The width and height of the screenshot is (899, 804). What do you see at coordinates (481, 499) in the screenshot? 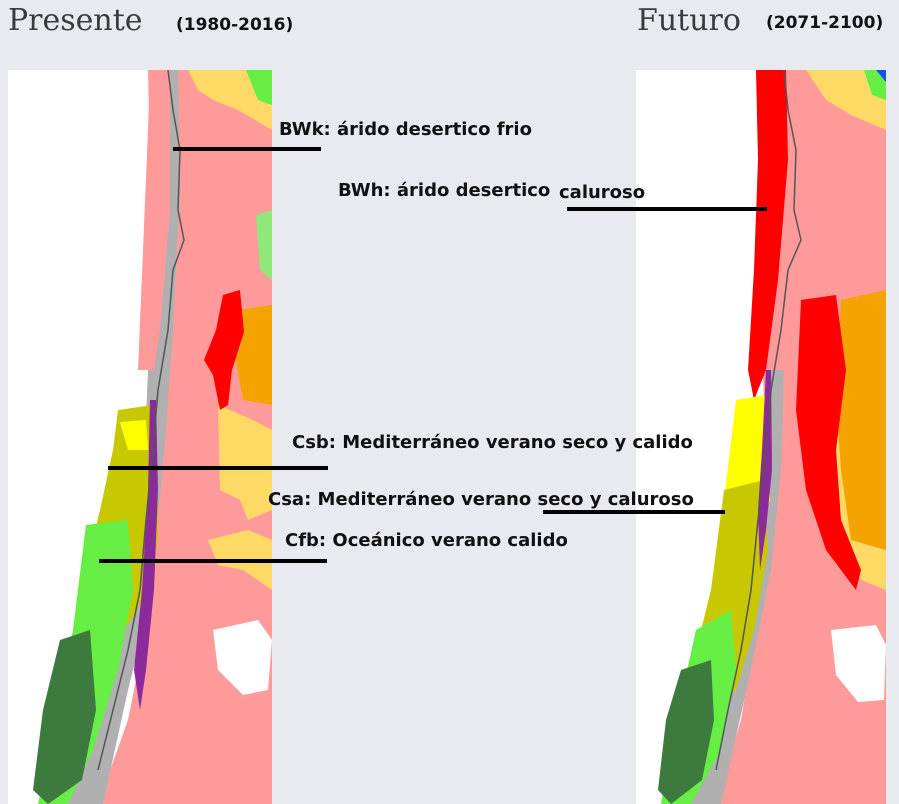
I see `label-csa: Csa: Mediterráneo verano seco y caluroso` at bounding box center [481, 499].